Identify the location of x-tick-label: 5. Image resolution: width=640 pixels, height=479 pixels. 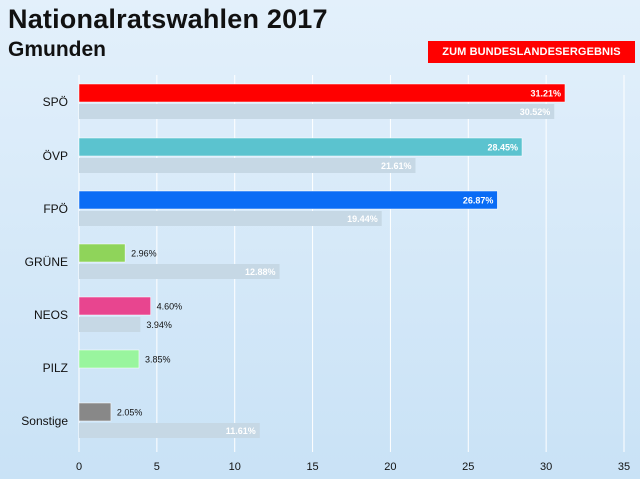
(157, 467).